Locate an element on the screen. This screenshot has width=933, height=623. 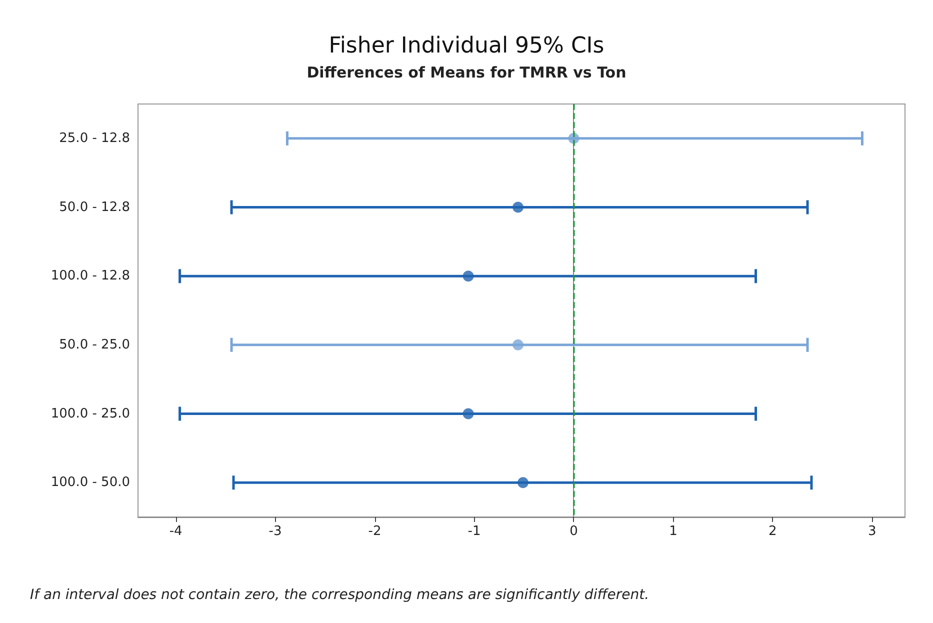
x-tick-label: -3 is located at coordinates (275, 531).